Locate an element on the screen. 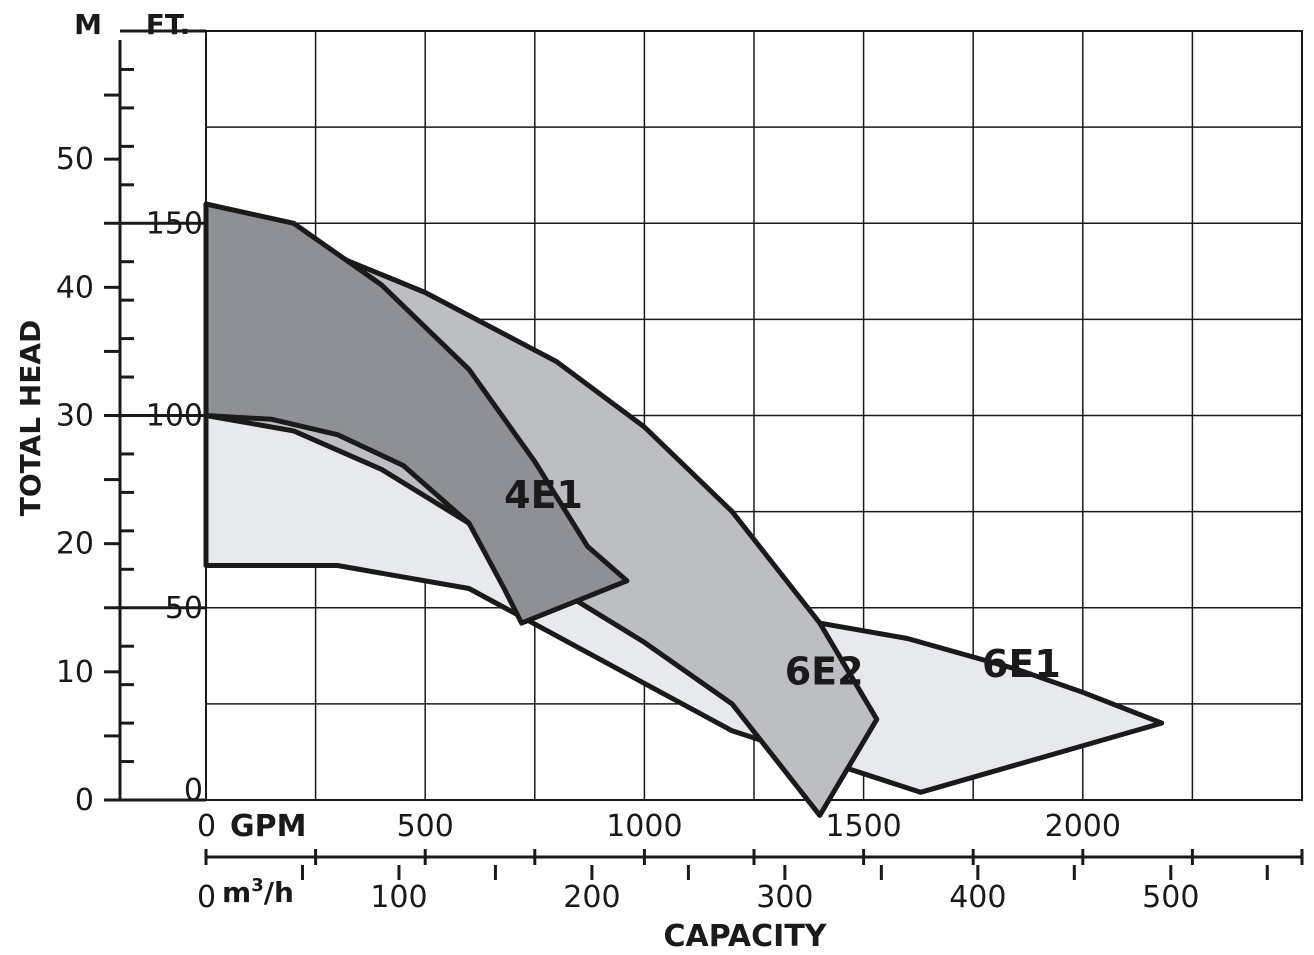 The width and height of the screenshot is (1314, 955). y-axis-meter-unit: M is located at coordinates (88, 24).